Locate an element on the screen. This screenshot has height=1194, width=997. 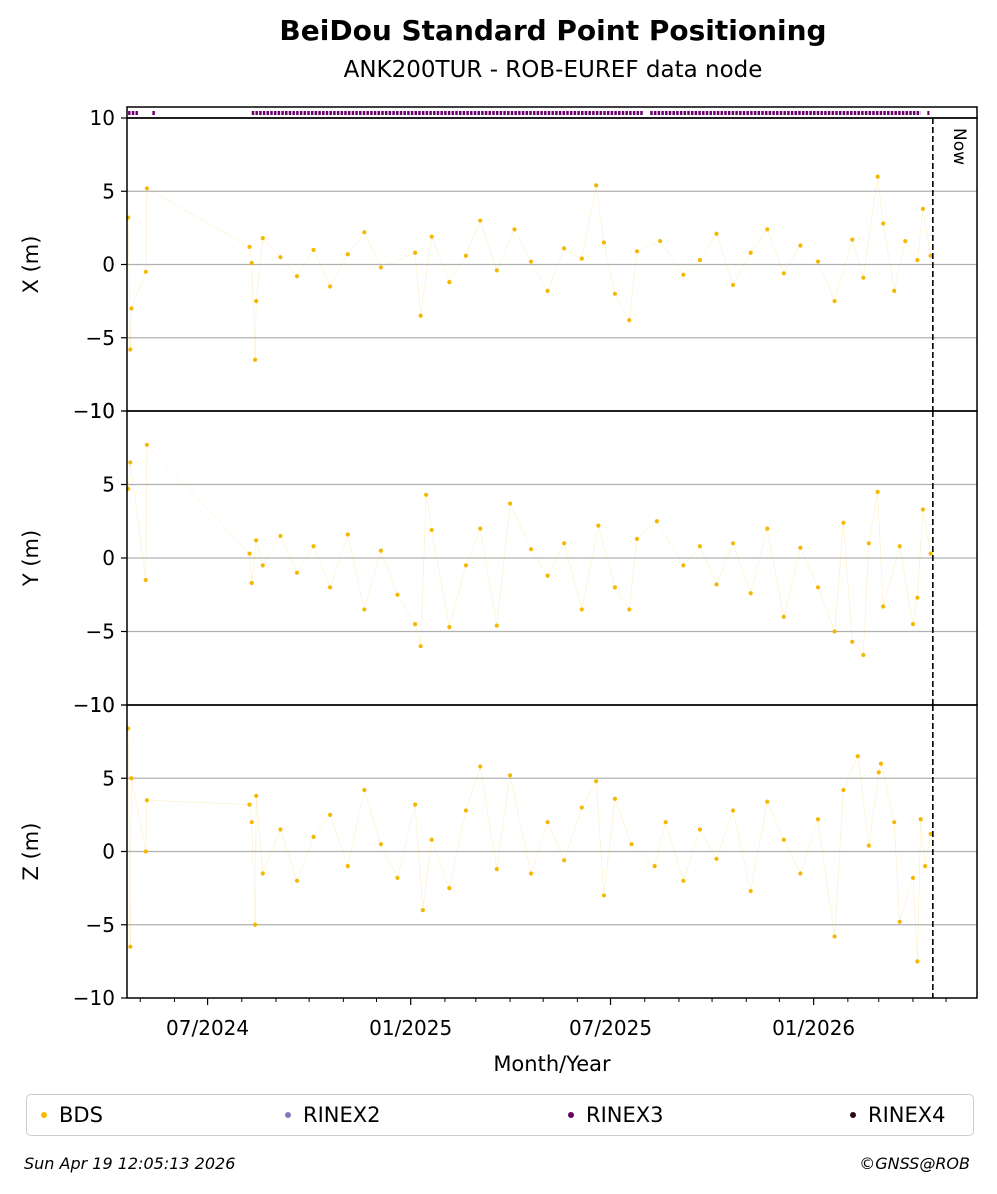
y-axis-label: X (m) is located at coordinates (31, 265).